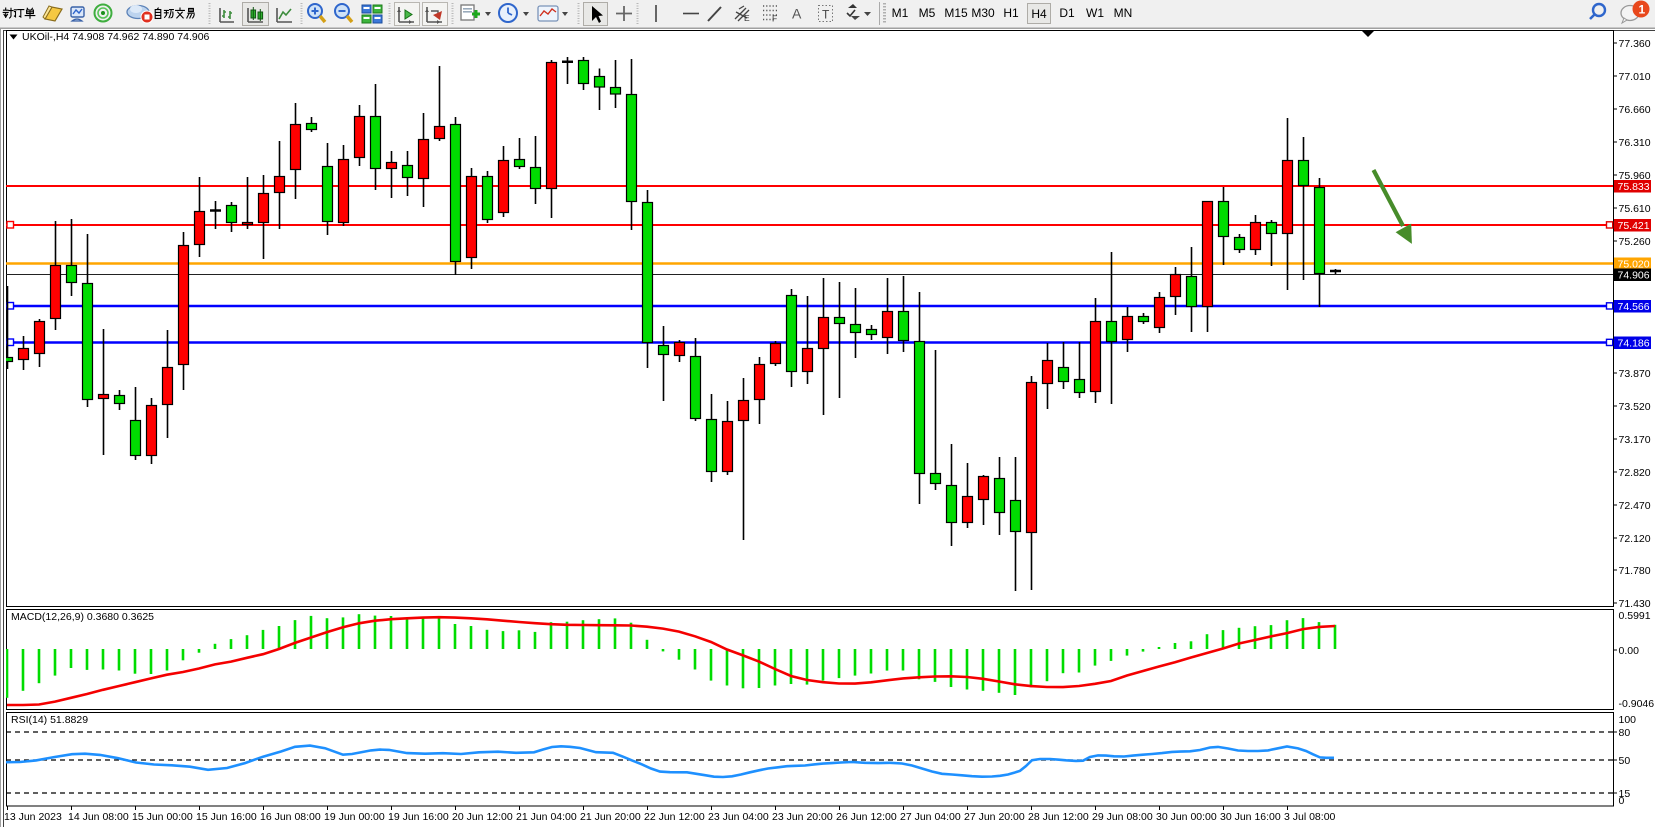 The height and width of the screenshot is (827, 1655). I want to click on svg-text: 75.260, so click(1635, 242).